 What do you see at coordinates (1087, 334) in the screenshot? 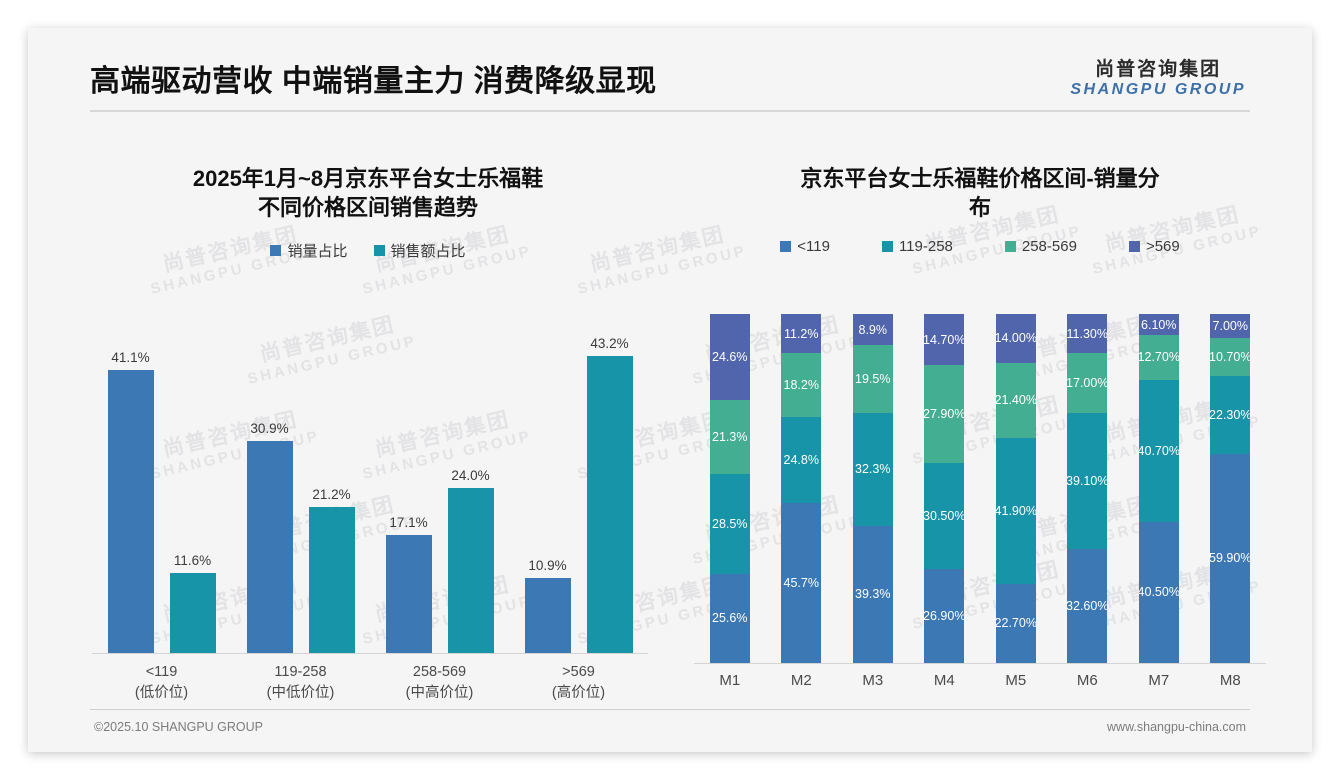
I see `stack-segment: 11.30%` at bounding box center [1087, 334].